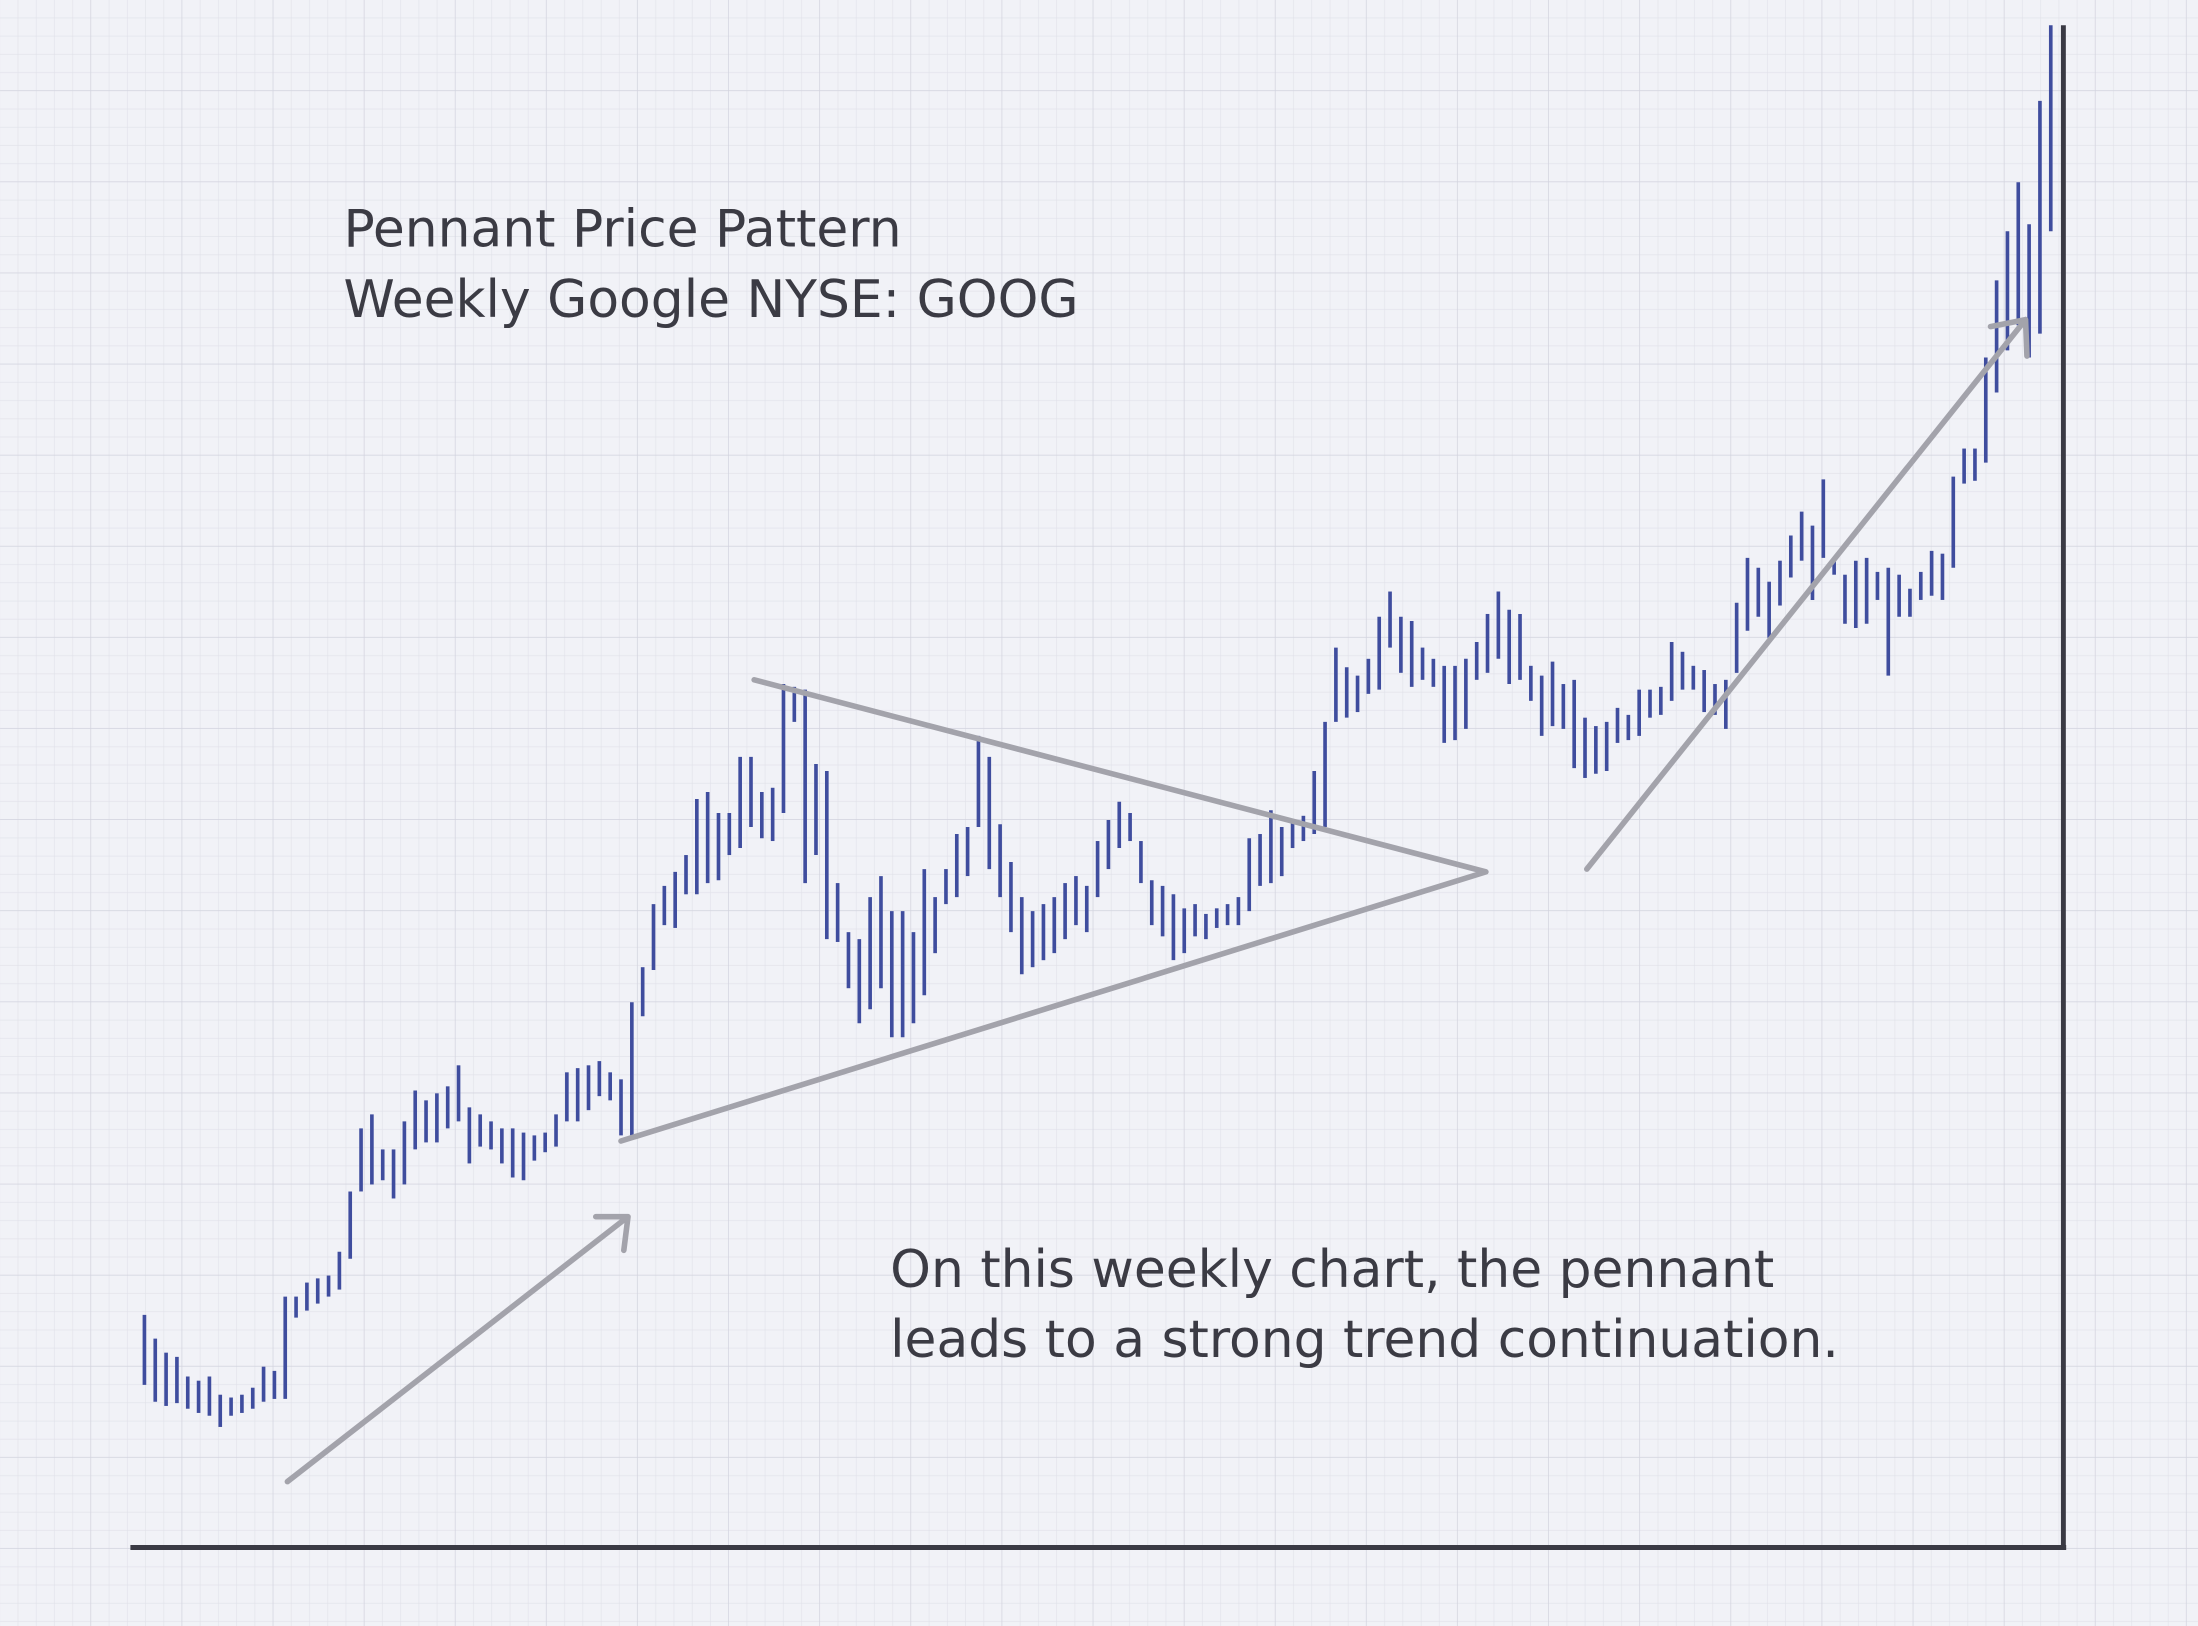 The image size is (2198, 1626). I want to click on annotation: leads to a strong trend continuation., so click(1364, 1340).